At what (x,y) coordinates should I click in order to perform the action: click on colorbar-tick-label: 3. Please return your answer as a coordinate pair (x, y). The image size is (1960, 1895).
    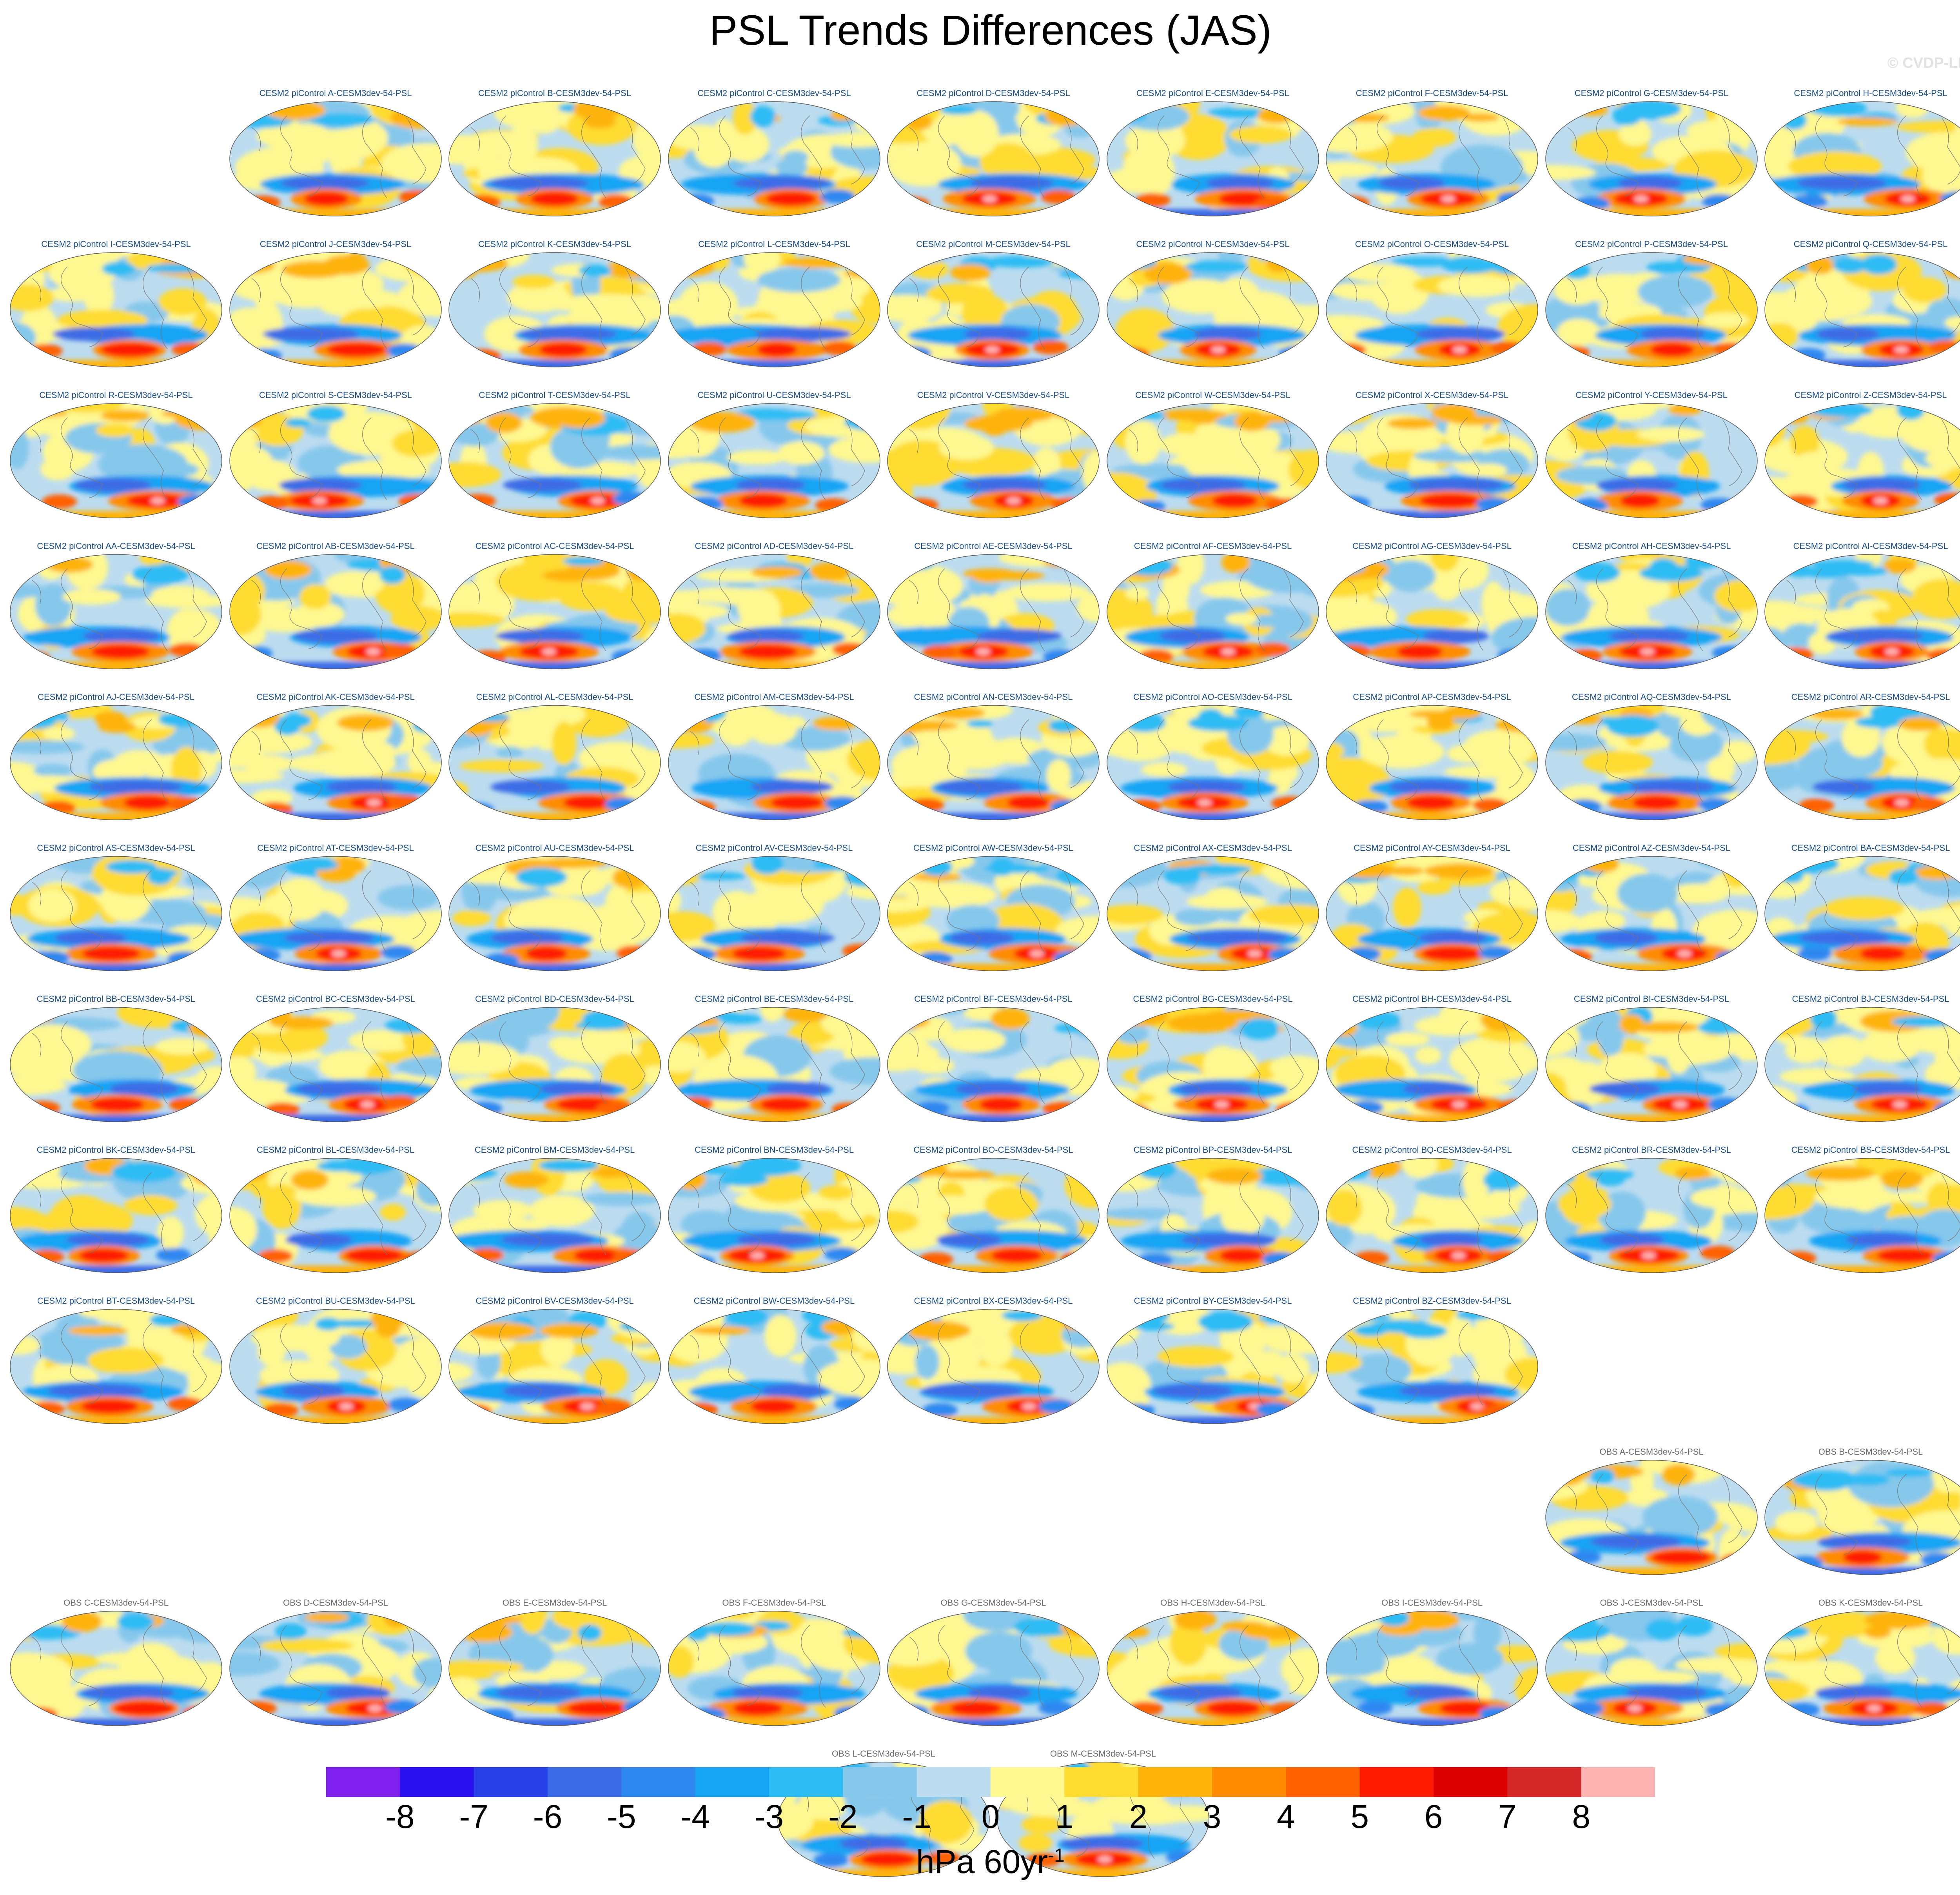
    Looking at the image, I should click on (1212, 1817).